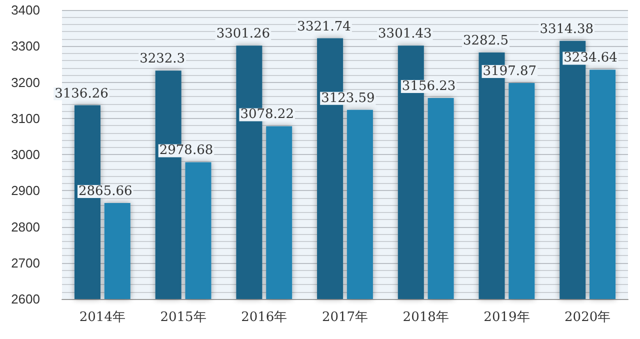 This screenshot has width=640, height=339. Describe the element at coordinates (25, 190) in the screenshot. I see `y-tick-label: 2900` at that location.